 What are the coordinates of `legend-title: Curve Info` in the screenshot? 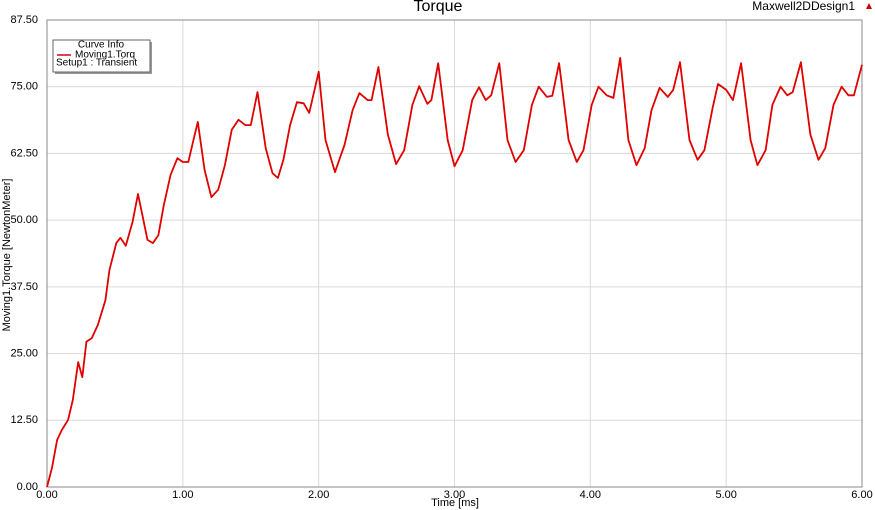 It's located at (101, 45).